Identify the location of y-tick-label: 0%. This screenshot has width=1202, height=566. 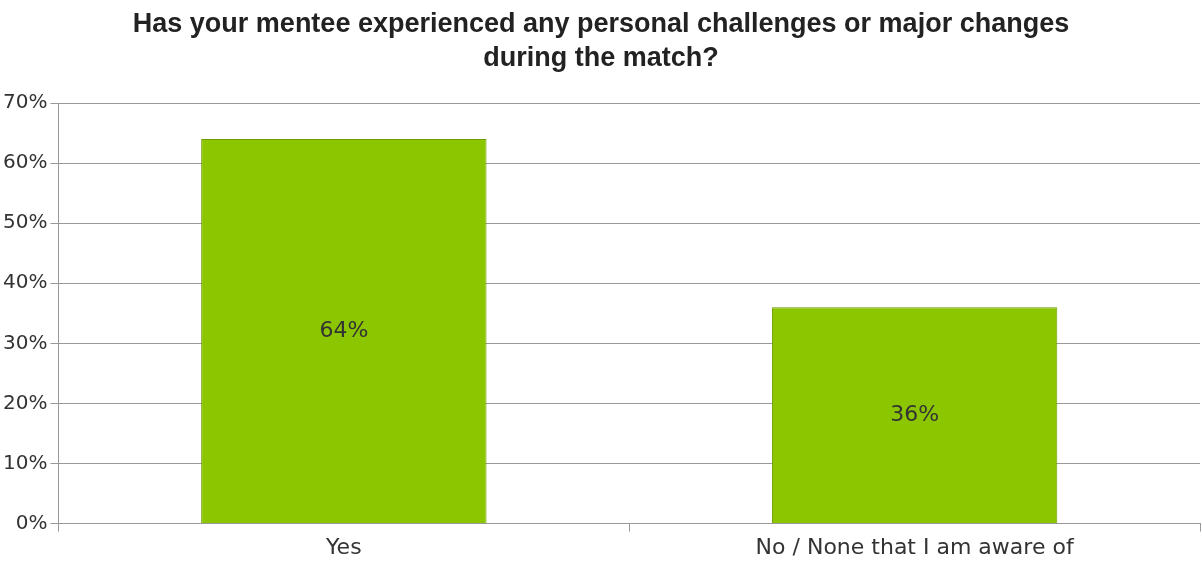
(31, 521).